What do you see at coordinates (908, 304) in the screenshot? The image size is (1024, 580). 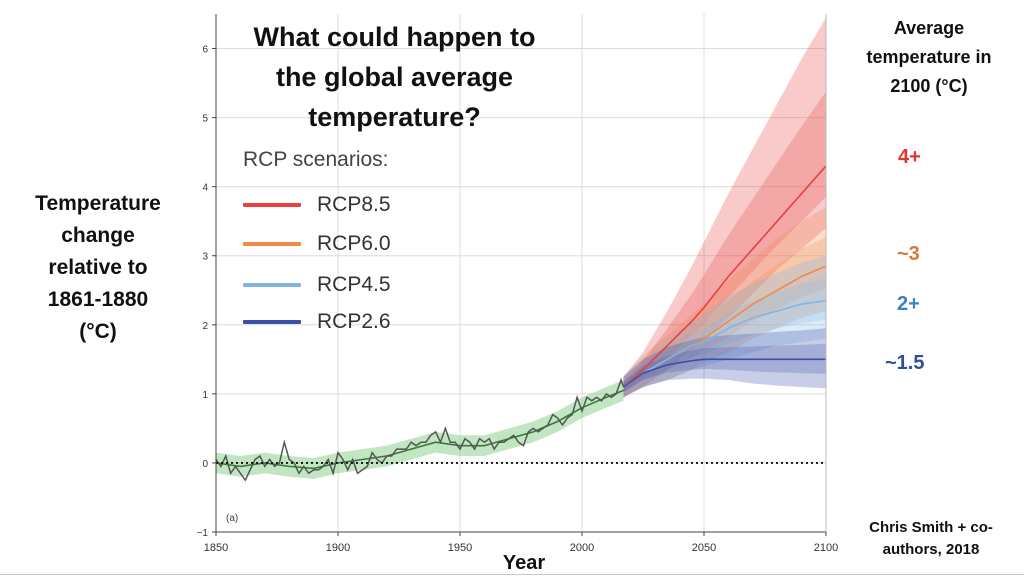 I see `rcp45-2100-value: 2+` at bounding box center [908, 304].